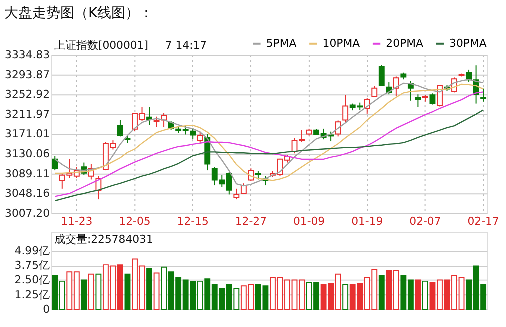 The height and width of the screenshot is (327, 506). Describe the element at coordinates (32, 251) in the screenshot. I see `y-tick-label: 4.99亿` at that location.